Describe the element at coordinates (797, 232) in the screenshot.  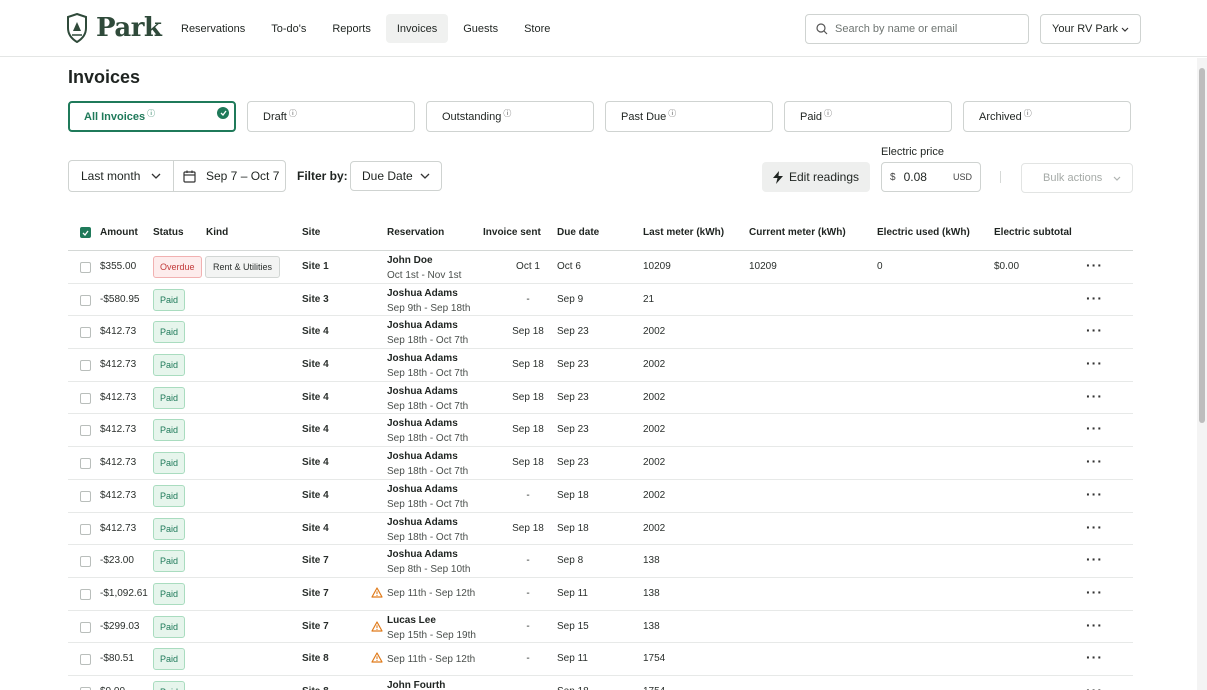
I see `col-current-meter: Current meter (kWh)` at that location.